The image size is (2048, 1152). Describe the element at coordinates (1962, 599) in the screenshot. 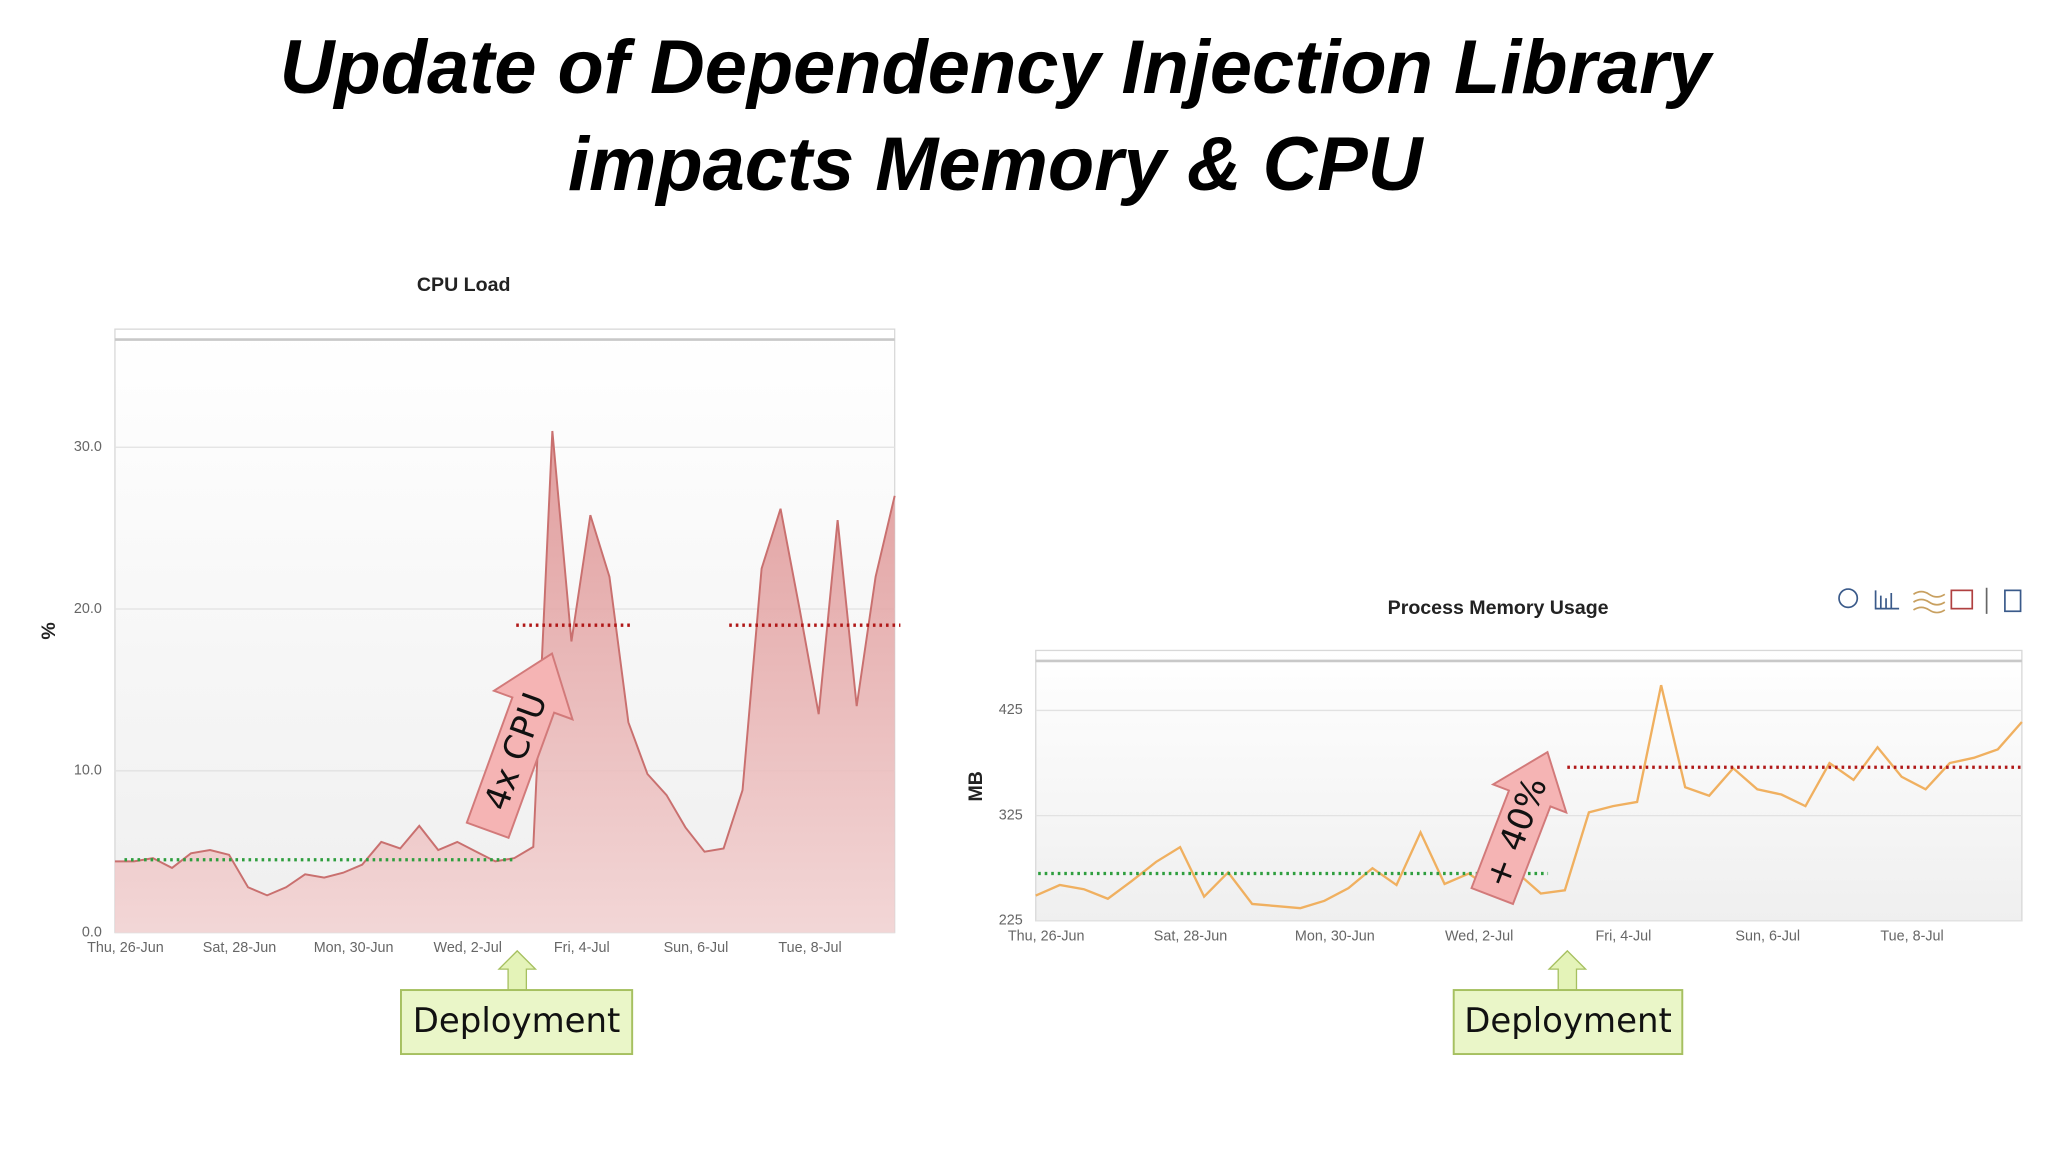

I see `grid-icon` at that location.